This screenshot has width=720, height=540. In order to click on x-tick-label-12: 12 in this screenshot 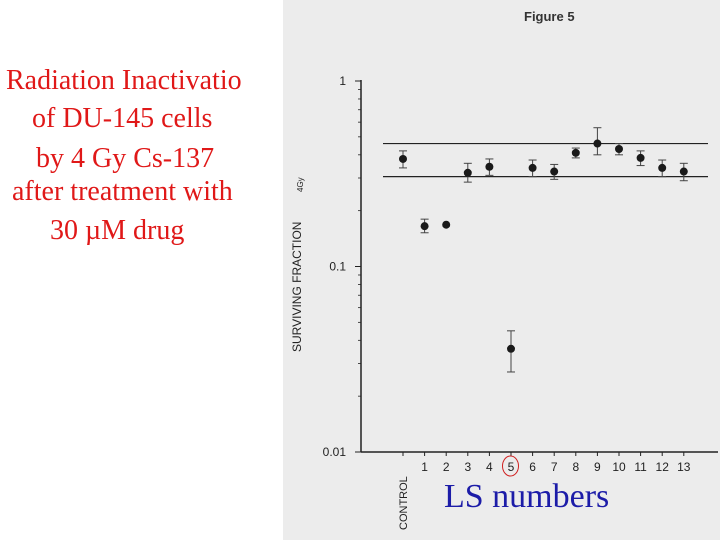, I will do `click(663, 467)`.